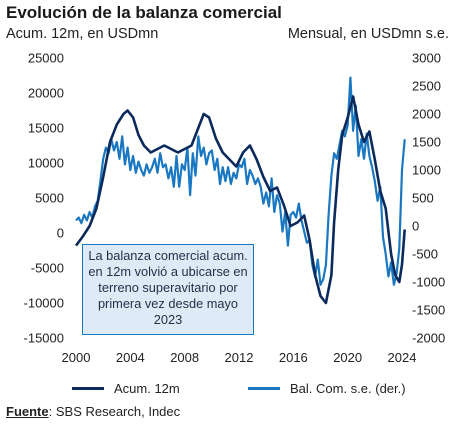 The height and width of the screenshot is (426, 463). I want to click on left-tick-label: 5000, so click(49, 198).